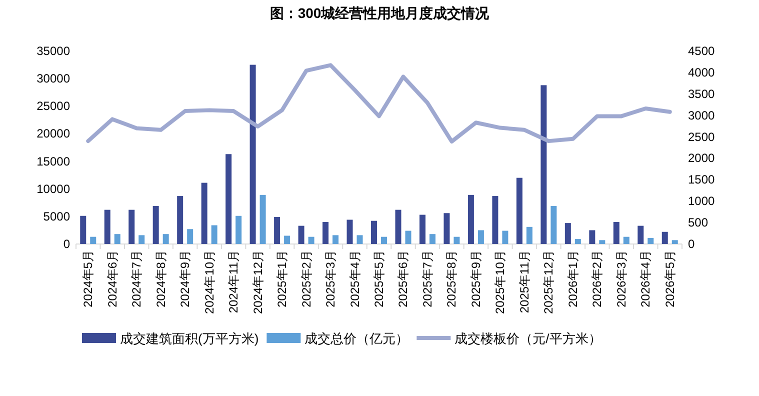  Describe the element at coordinates (53, 161) in the screenshot. I see `y-tick-label: 15000` at that location.